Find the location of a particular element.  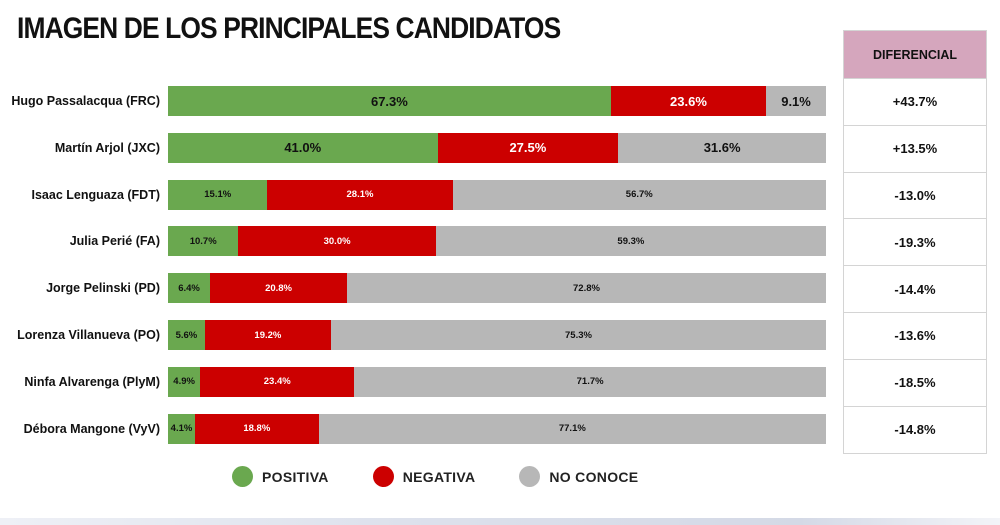

positive-segment: 15.1% is located at coordinates (218, 194).